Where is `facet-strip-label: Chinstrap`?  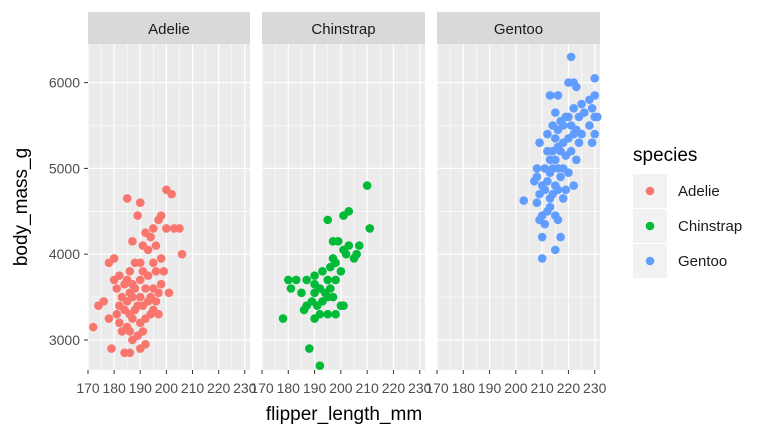
facet-strip-label: Chinstrap is located at coordinates (343, 29).